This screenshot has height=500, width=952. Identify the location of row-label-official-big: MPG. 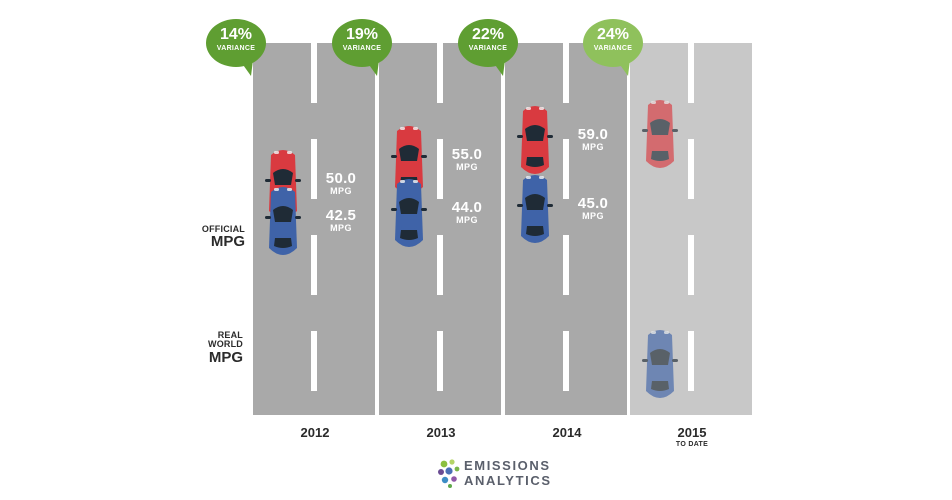
(227, 242).